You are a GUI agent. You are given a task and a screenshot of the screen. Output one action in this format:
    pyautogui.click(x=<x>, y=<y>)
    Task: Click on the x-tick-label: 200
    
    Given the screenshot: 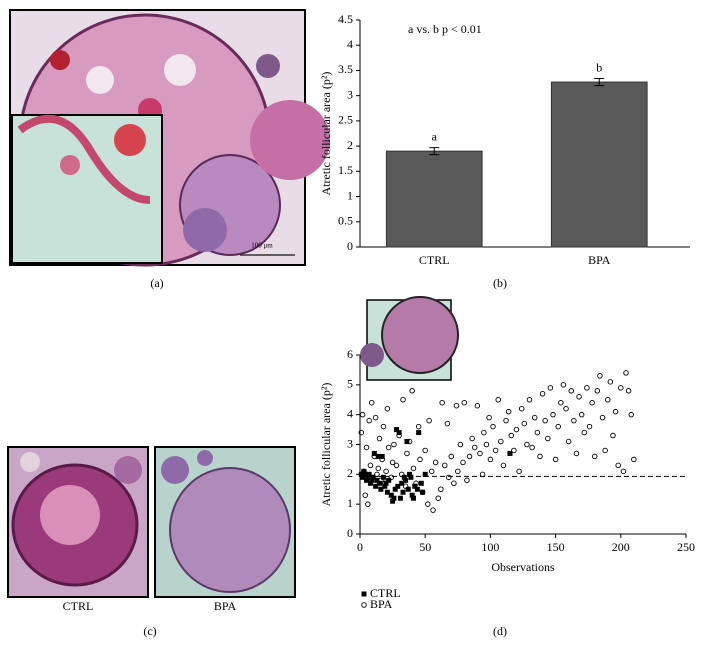 What is the action you would take?
    pyautogui.click(x=621, y=547)
    